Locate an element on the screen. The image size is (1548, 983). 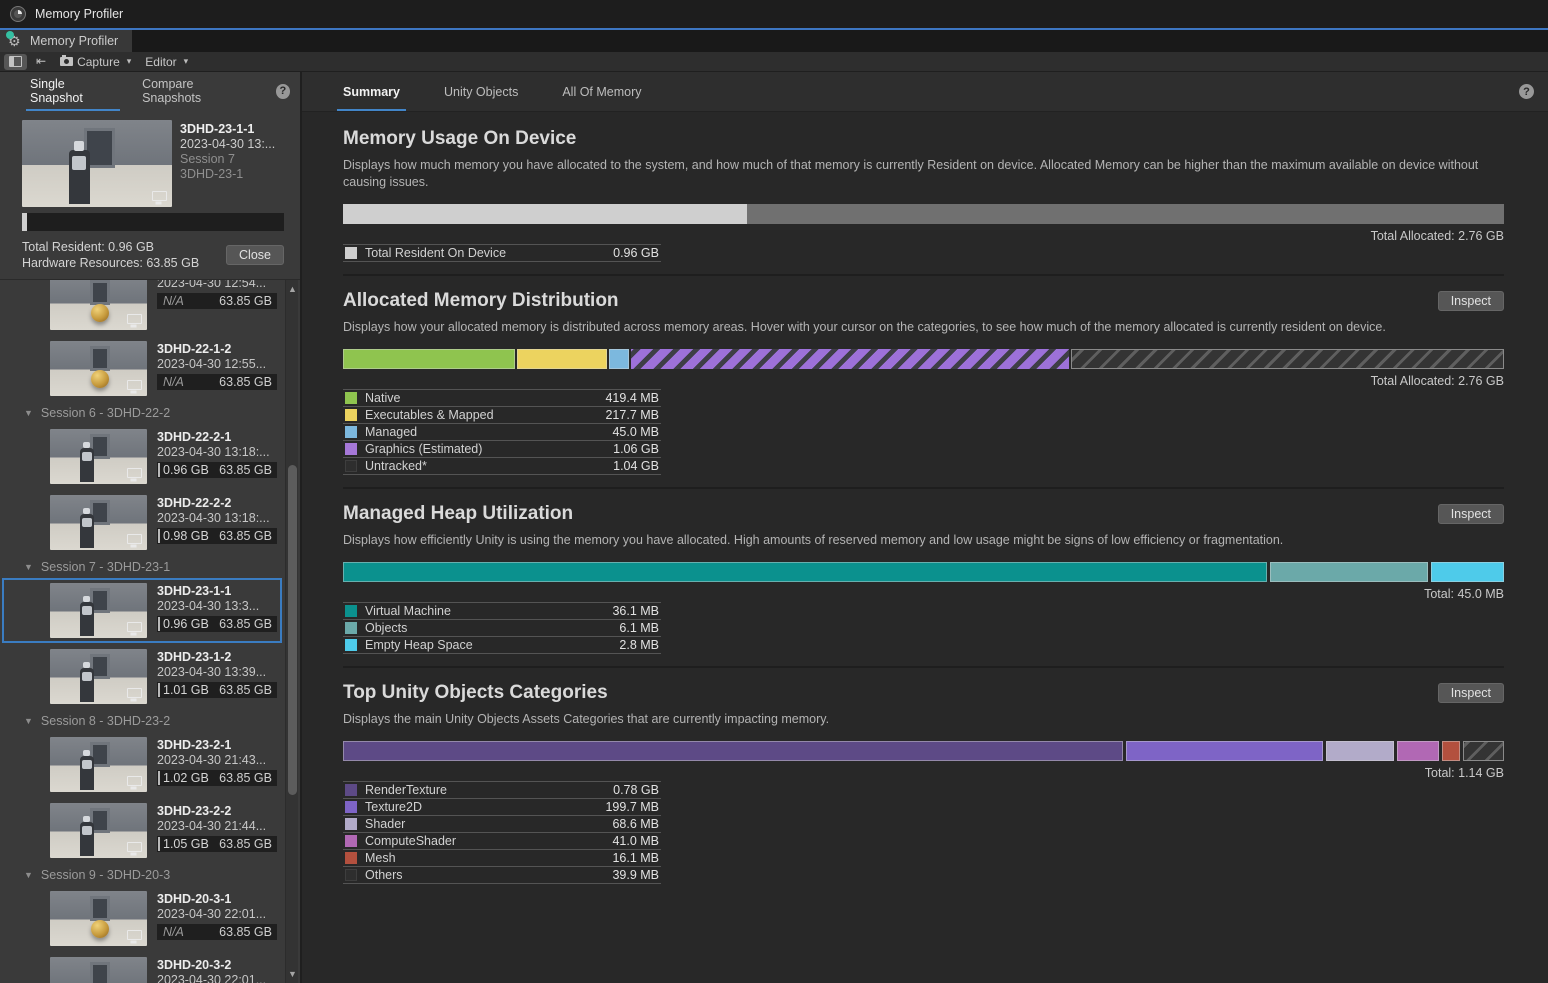
scrollbar-thumb is located at coordinates (292, 630).